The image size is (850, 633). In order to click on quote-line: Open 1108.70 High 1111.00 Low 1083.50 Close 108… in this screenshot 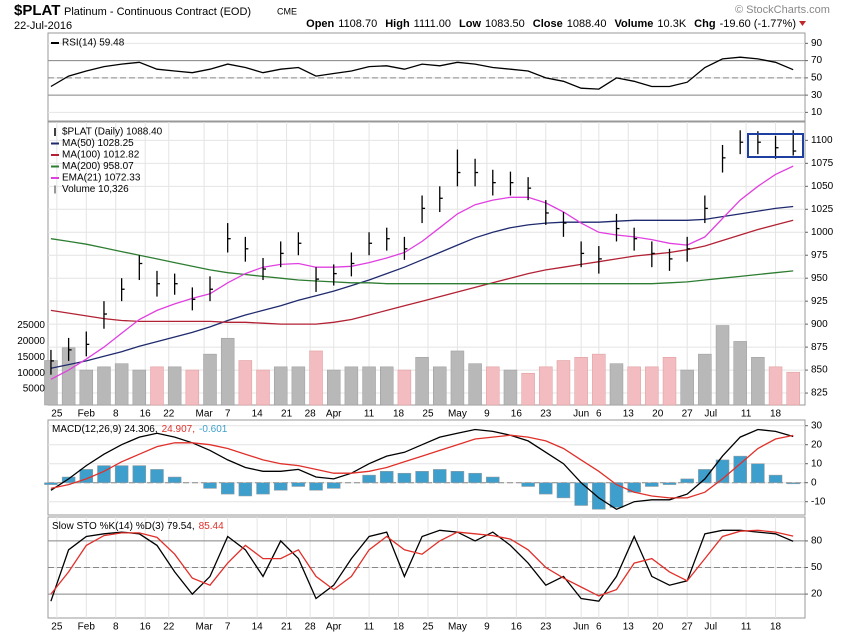, I will do `click(551, 24)`.